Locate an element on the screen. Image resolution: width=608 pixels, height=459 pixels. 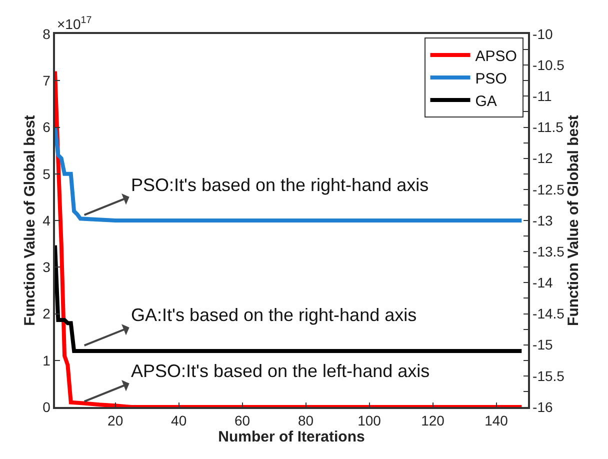
y2-tick-label: -15.5 is located at coordinates (548, 376).